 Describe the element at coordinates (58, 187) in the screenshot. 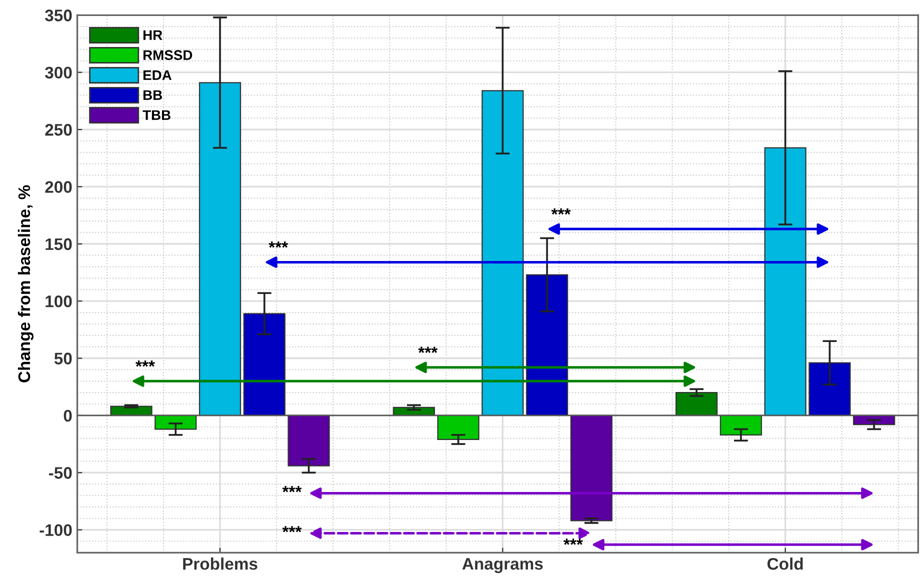

I see `y-tick-label: 200` at that location.